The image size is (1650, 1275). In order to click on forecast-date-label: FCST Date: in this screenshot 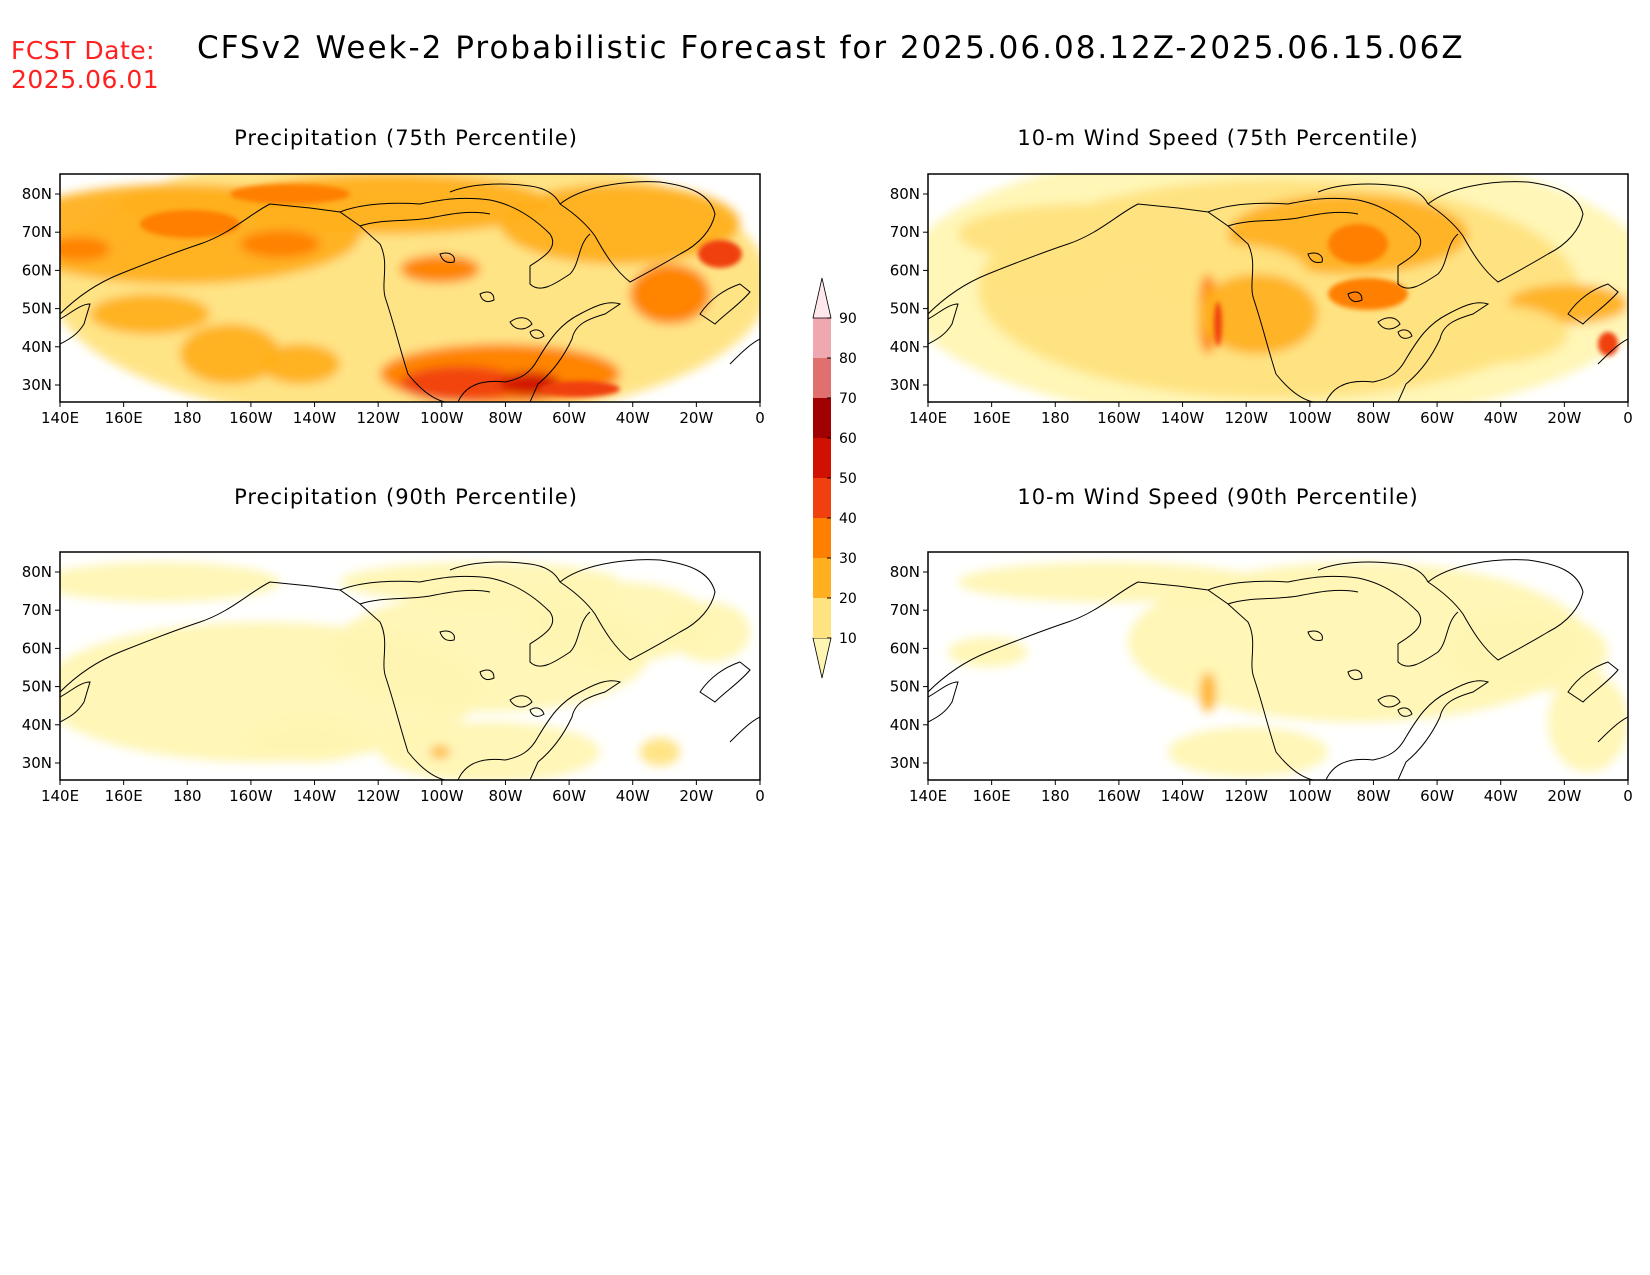, I will do `click(83, 50)`.